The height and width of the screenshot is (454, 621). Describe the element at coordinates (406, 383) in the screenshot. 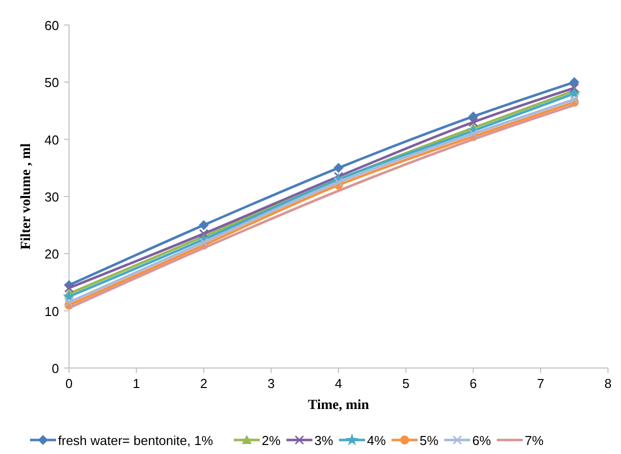

I see `x-tick-label: 5` at that location.